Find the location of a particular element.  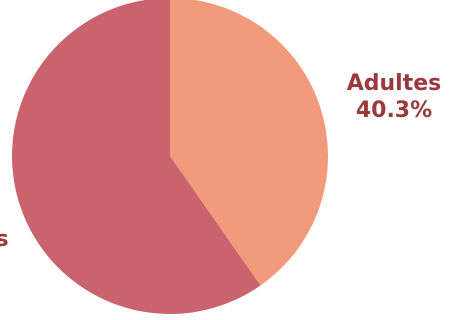

slice-label-other: s is located at coordinates (6, 239).